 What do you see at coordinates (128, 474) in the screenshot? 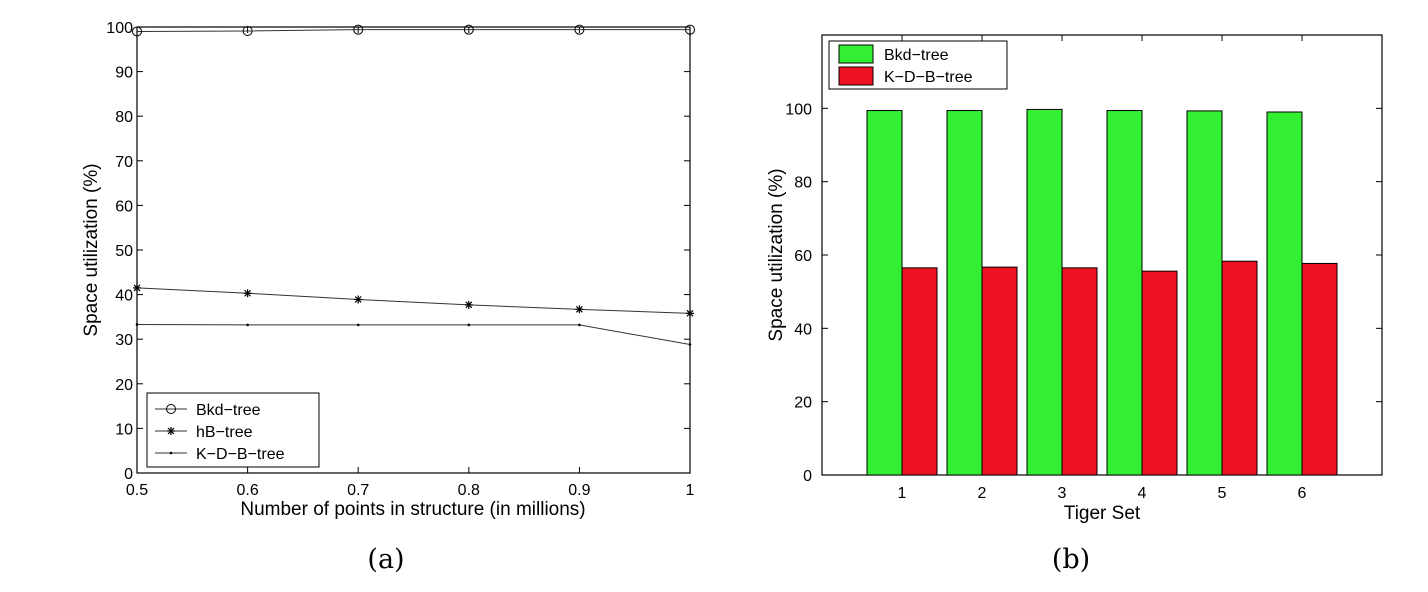
I see `y-tick-label-a: 0` at bounding box center [128, 474].